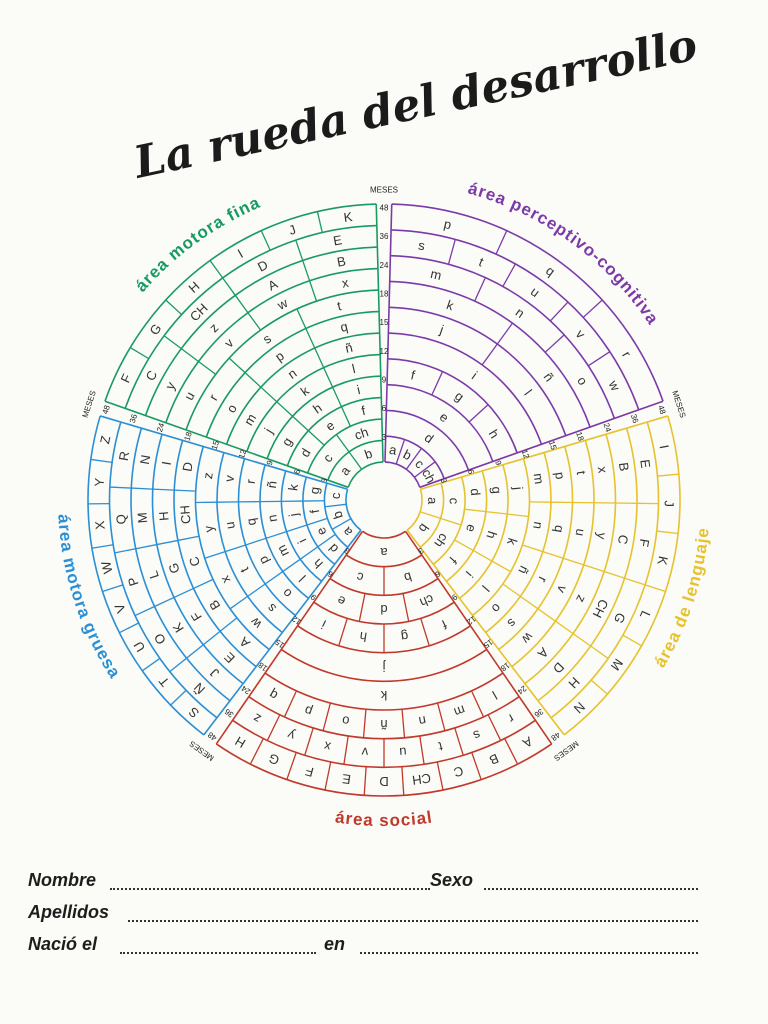  Describe the element at coordinates (145, 460) in the screenshot. I see `milestone-cell: N` at that location.